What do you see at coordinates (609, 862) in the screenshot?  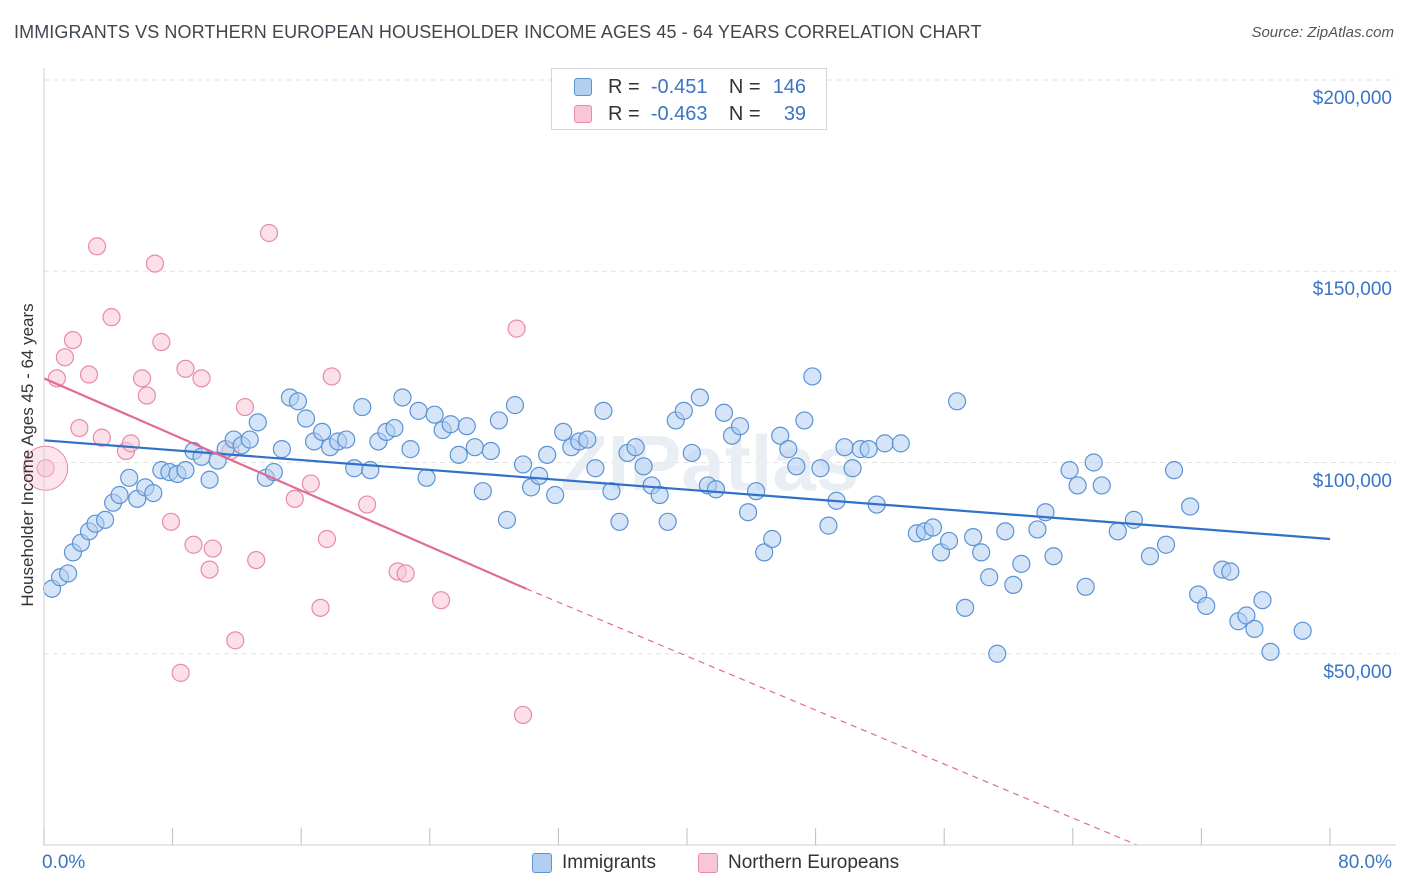 I see `series-label-immigrants: Immigrants` at bounding box center [609, 862].